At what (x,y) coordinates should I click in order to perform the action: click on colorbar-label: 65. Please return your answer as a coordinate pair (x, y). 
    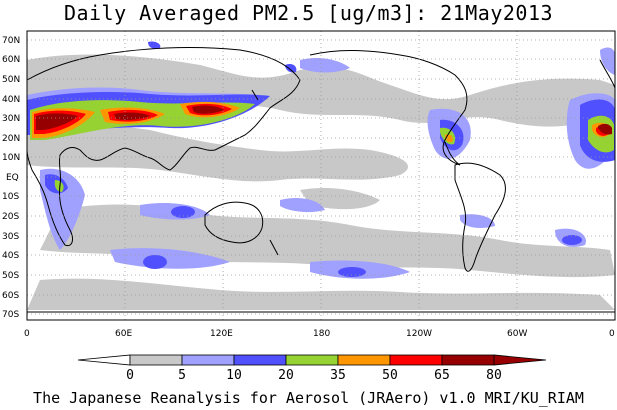
    Looking at the image, I should click on (442, 375).